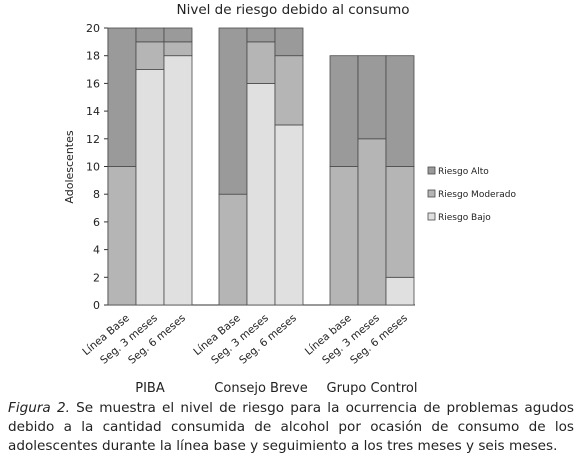 This screenshot has width=580, height=468. Describe the element at coordinates (93, 111) in the screenshot. I see `y-tick-label: 14` at that location.